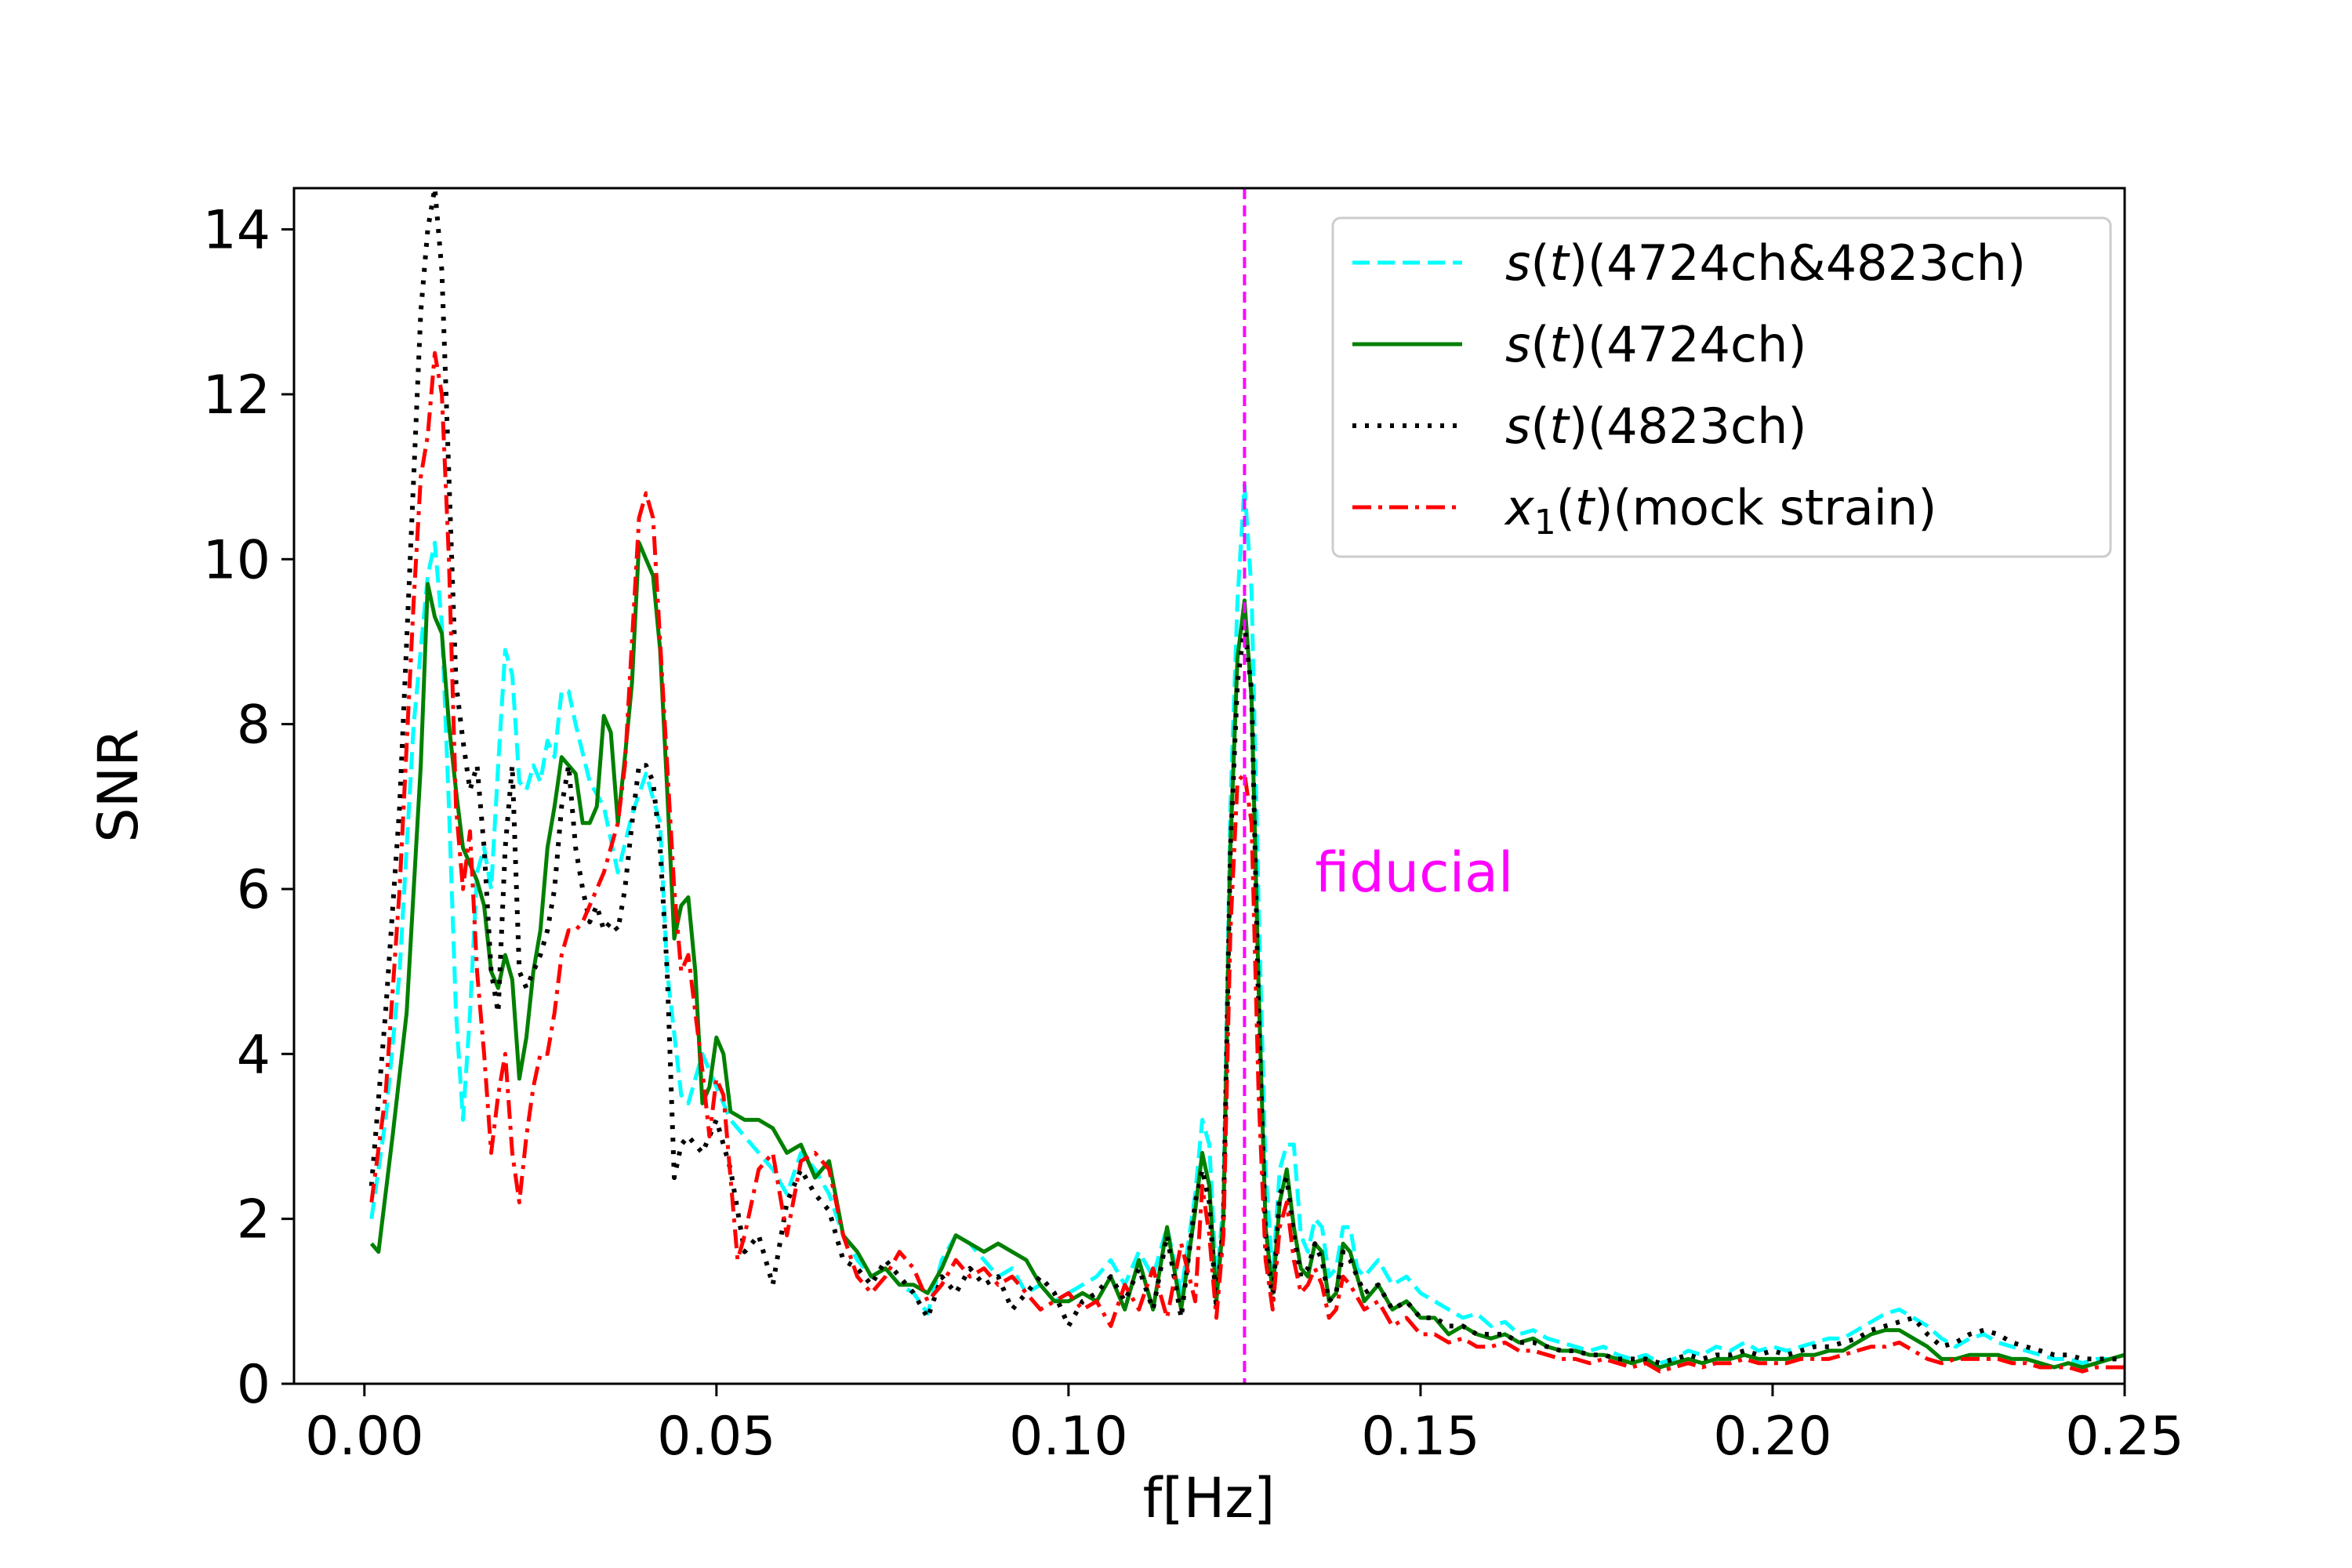 The image size is (2352, 1568). Describe the element at coordinates (253, 1220) in the screenshot. I see `y-tick-label: 2` at that location.